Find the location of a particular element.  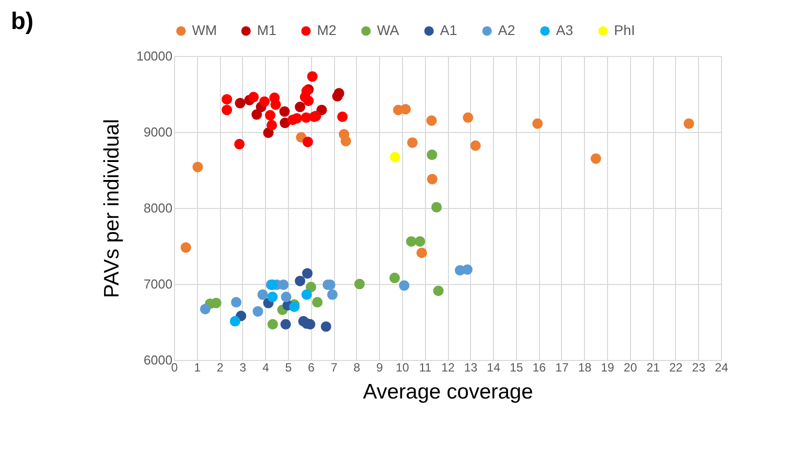

x-tick-label: 3 is located at coordinates (243, 367).